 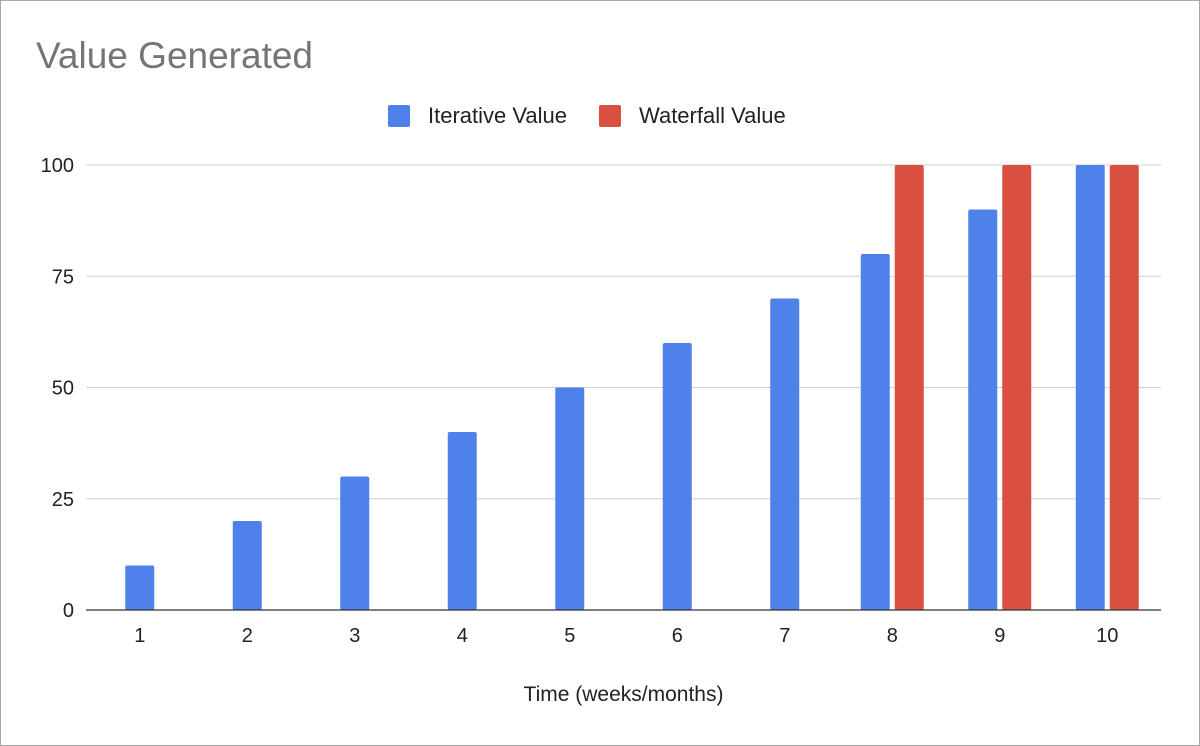 I want to click on legend-item-waterfall: Waterfall Value, so click(x=692, y=116).